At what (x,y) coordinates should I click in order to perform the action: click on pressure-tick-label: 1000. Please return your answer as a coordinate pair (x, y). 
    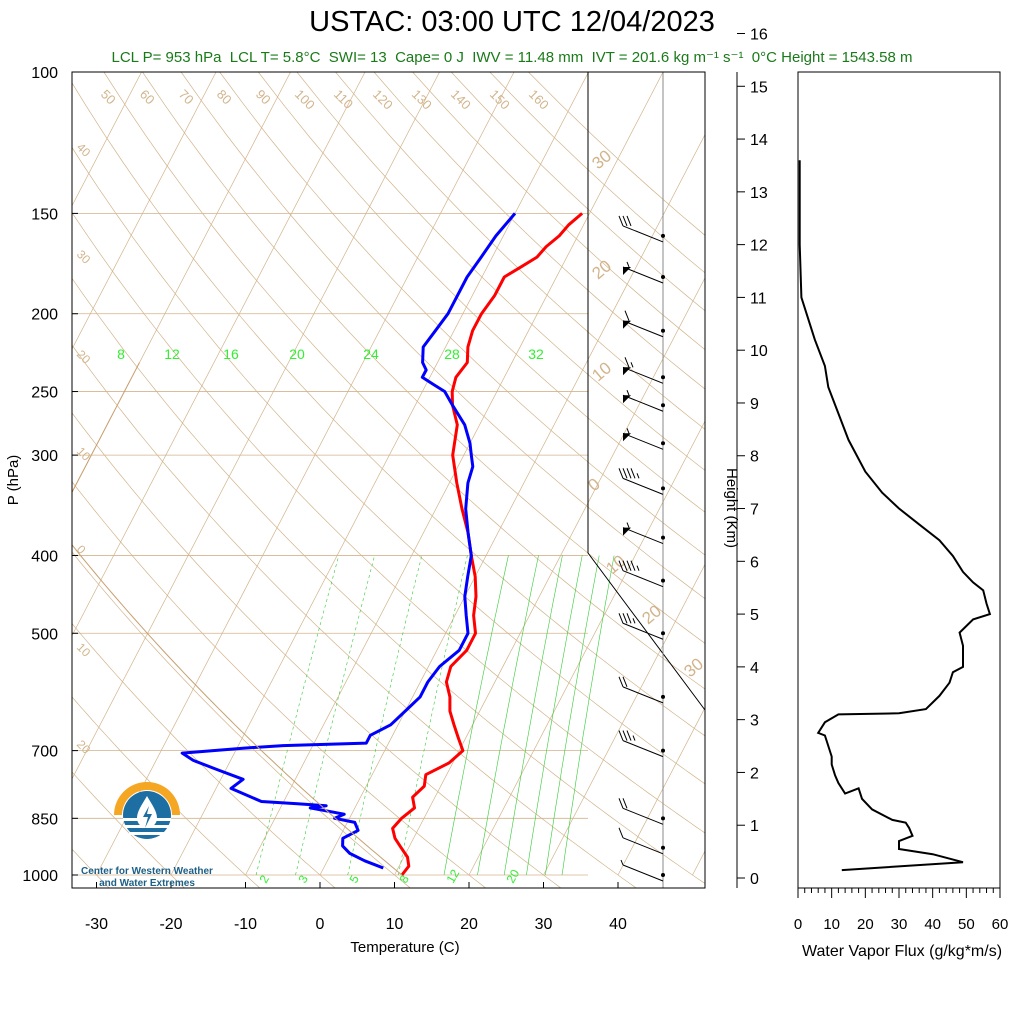
    Looking at the image, I should click on (40, 876).